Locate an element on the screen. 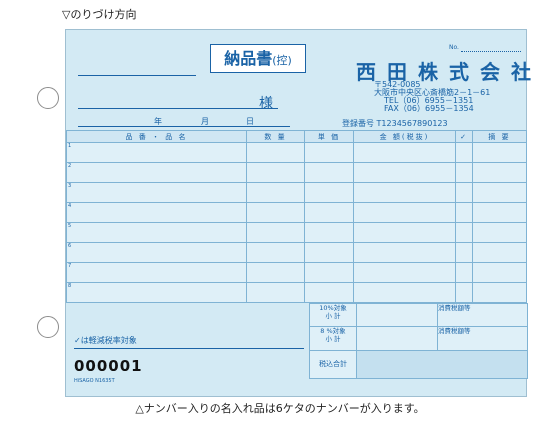 This screenshot has height=421, width=560. date-year-label: 年 is located at coordinates (158, 121).